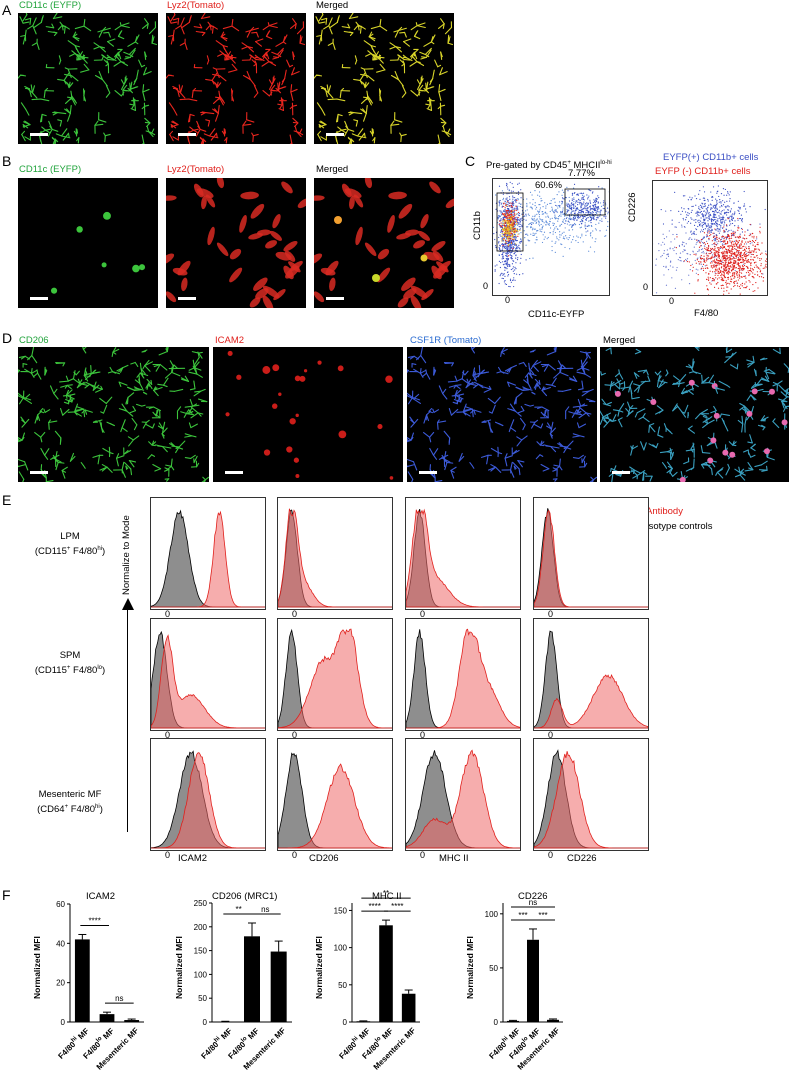  Describe the element at coordinates (50, 5) in the screenshot. I see `panel-a-title-eyfp: CD11c (EYFP)` at that location.